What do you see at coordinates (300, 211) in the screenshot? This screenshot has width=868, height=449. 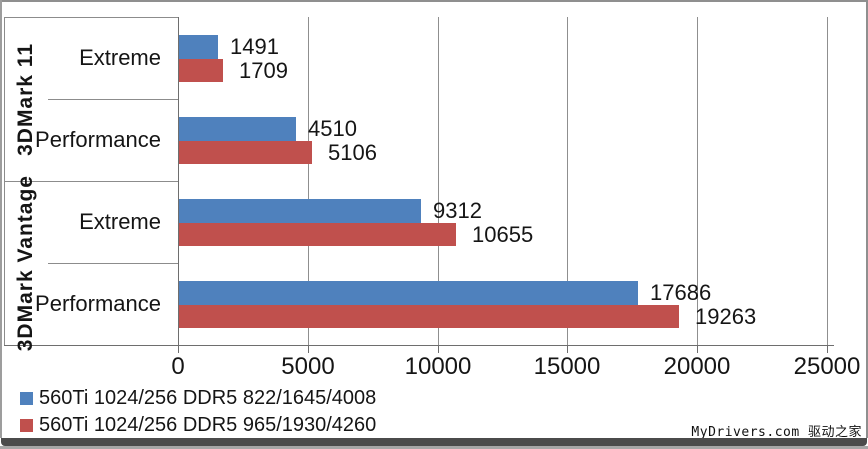 I see `bar-series1-row3` at bounding box center [300, 211].